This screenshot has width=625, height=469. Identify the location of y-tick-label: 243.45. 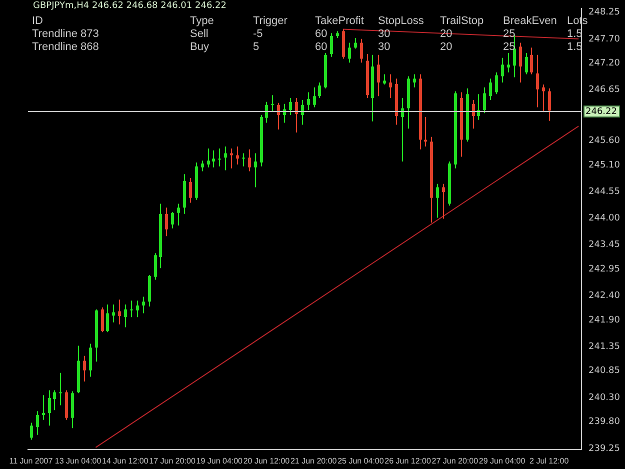
(604, 245).